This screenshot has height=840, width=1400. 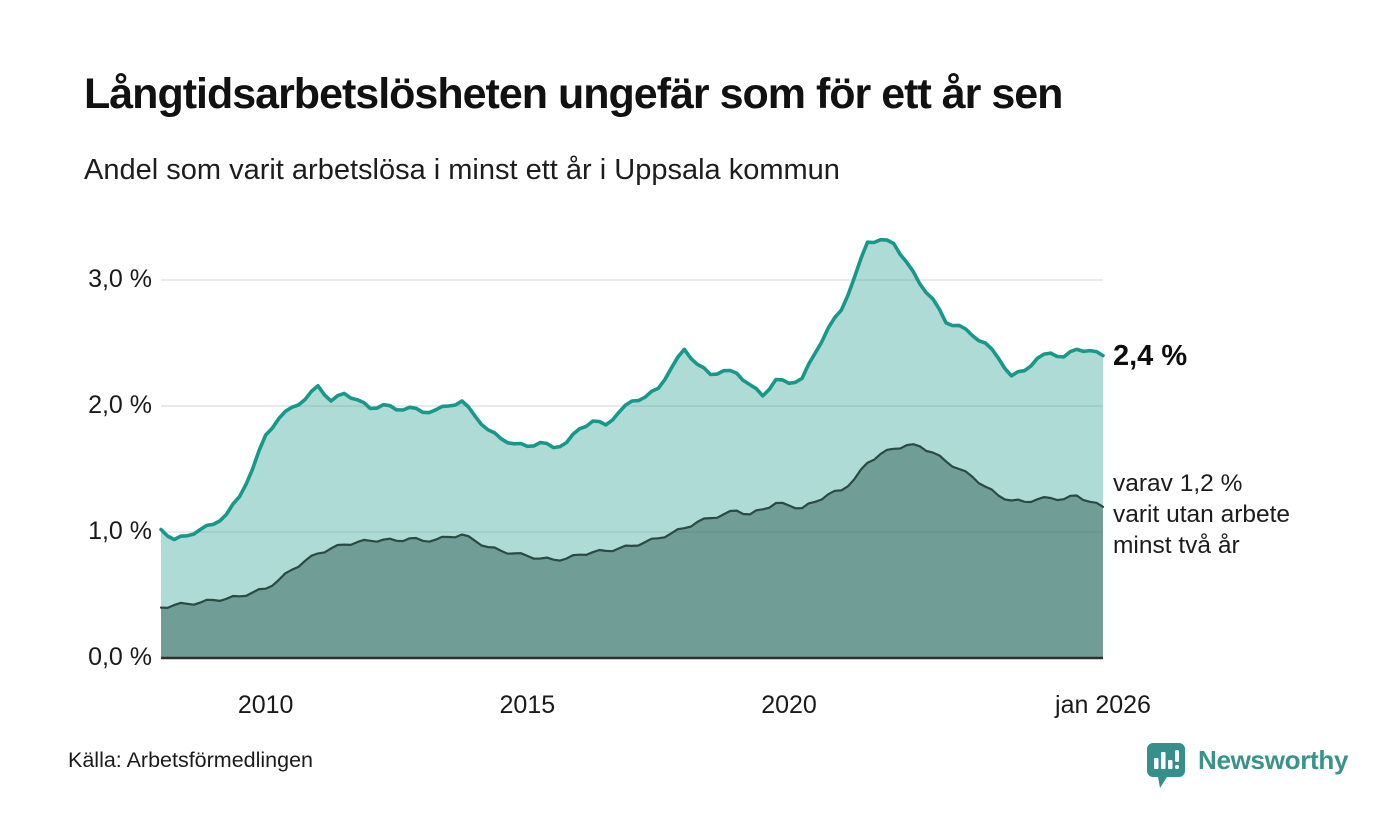 What do you see at coordinates (527, 705) in the screenshot?
I see `x-axis-tick-label: 2015` at bounding box center [527, 705].